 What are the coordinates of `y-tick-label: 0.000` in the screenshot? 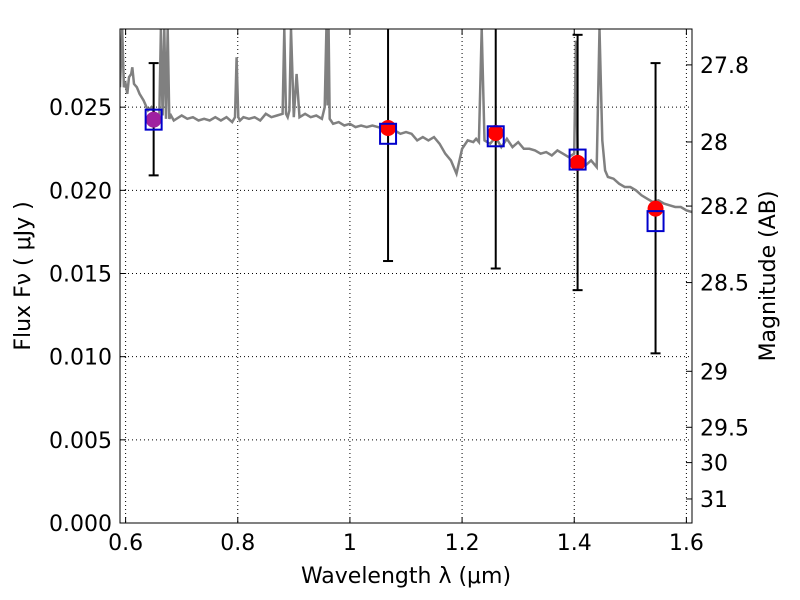 It's located at (80, 524).